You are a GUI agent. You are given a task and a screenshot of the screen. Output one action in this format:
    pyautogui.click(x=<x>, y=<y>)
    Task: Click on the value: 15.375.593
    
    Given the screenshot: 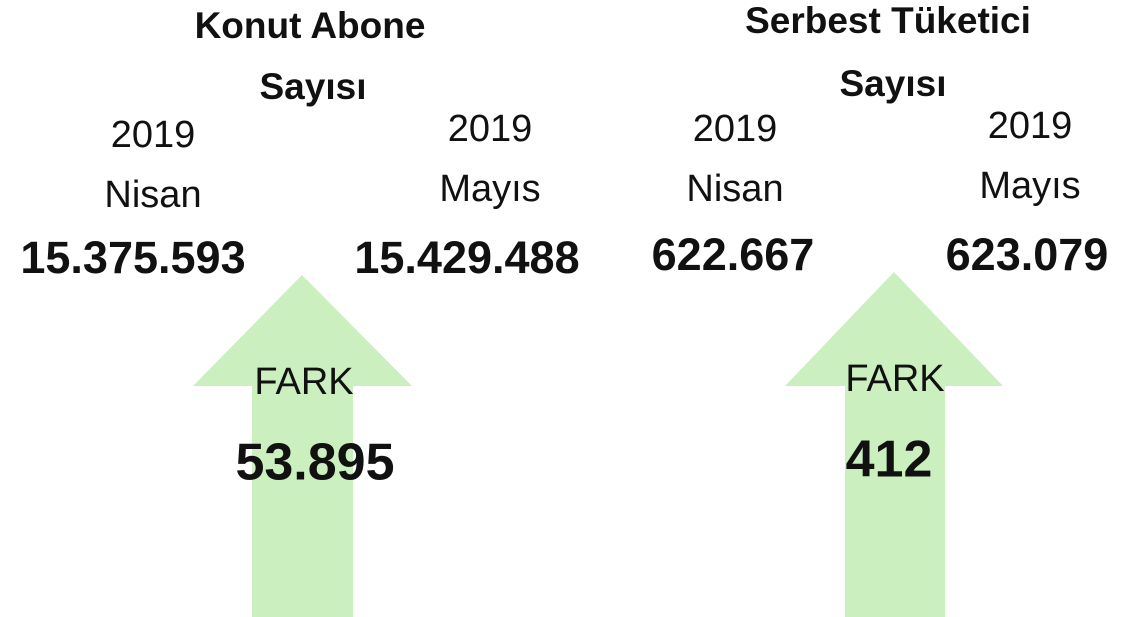 What is the action you would take?
    pyautogui.click(x=132, y=257)
    